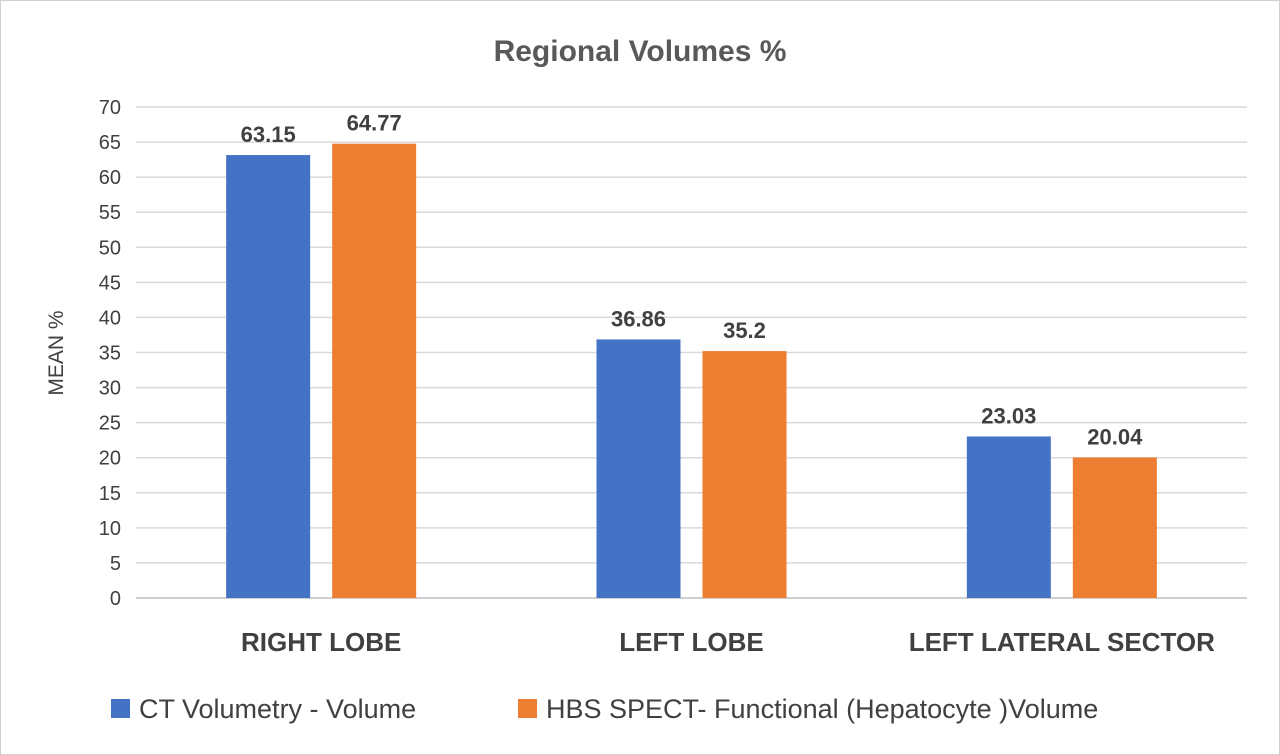 Image resolution: width=1280 pixels, height=755 pixels. Describe the element at coordinates (110, 459) in the screenshot. I see `y-tick-label: 20` at that location.